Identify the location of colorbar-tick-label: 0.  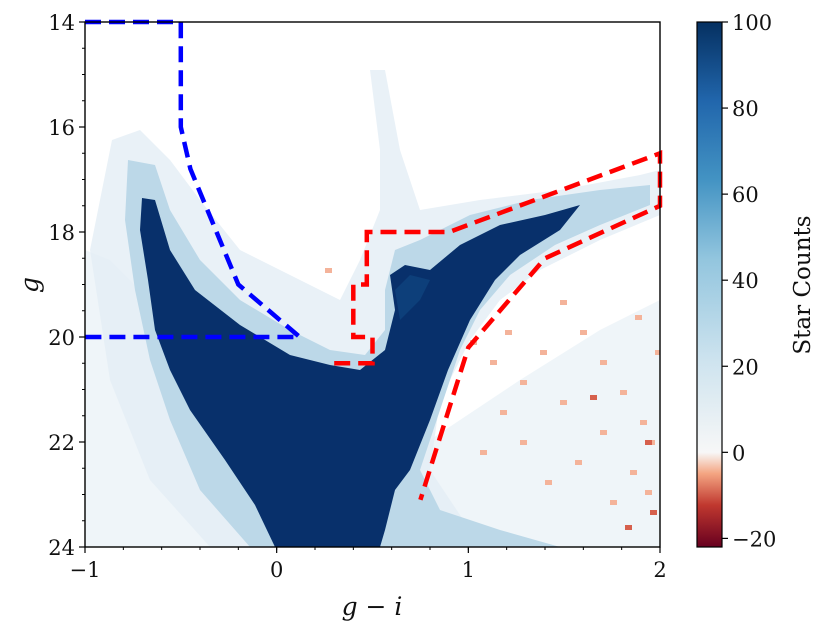
(738, 453).